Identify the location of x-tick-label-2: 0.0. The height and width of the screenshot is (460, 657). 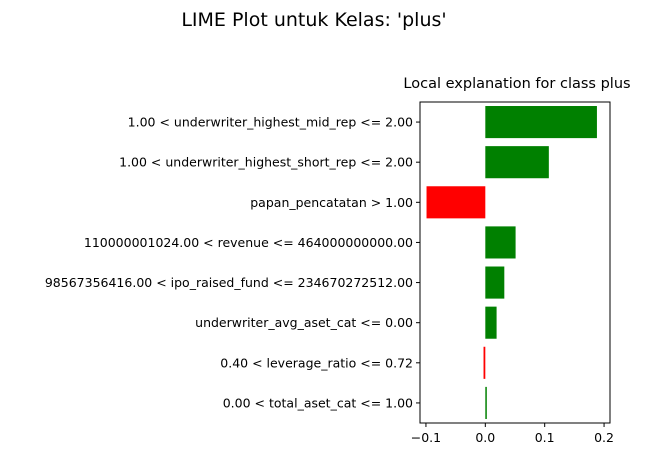
(485, 437).